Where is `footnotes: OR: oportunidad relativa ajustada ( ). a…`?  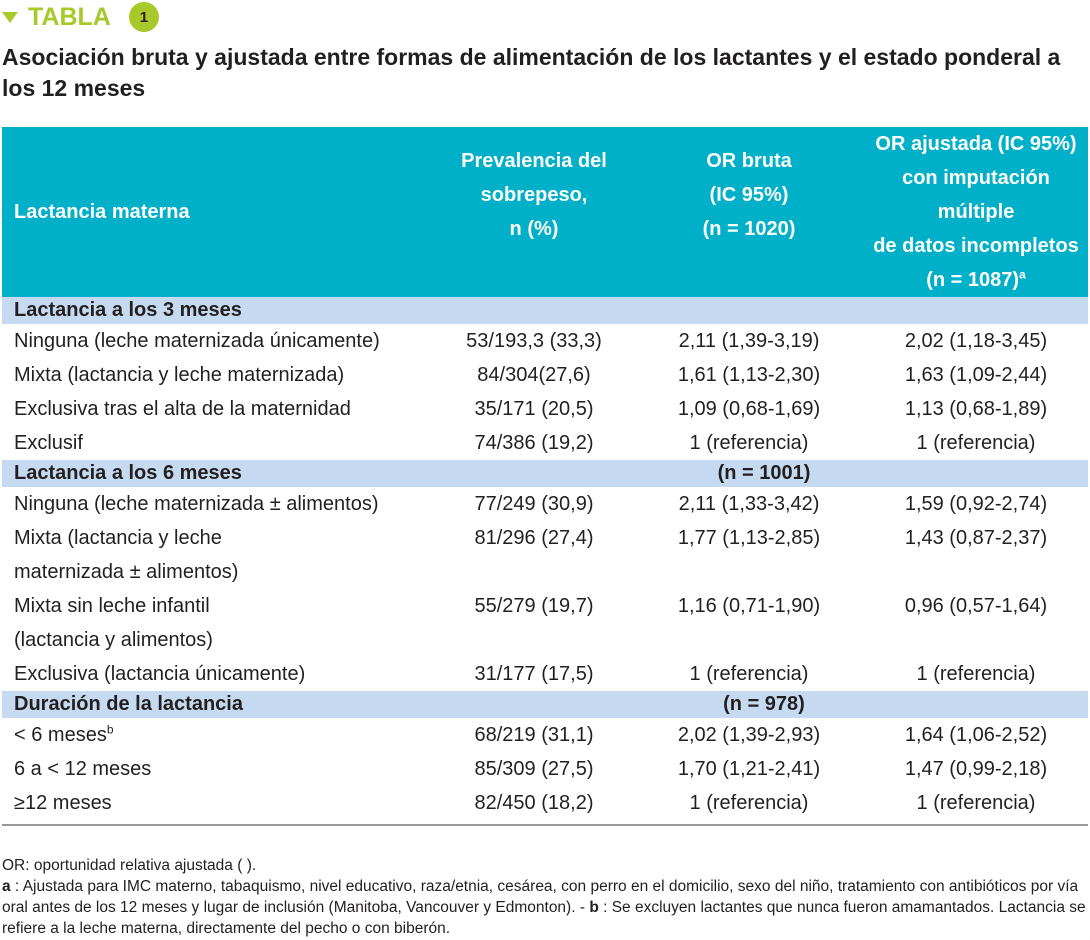
footnotes: OR: oportunidad relativa ajustada ( ). a… is located at coordinates (545, 897).